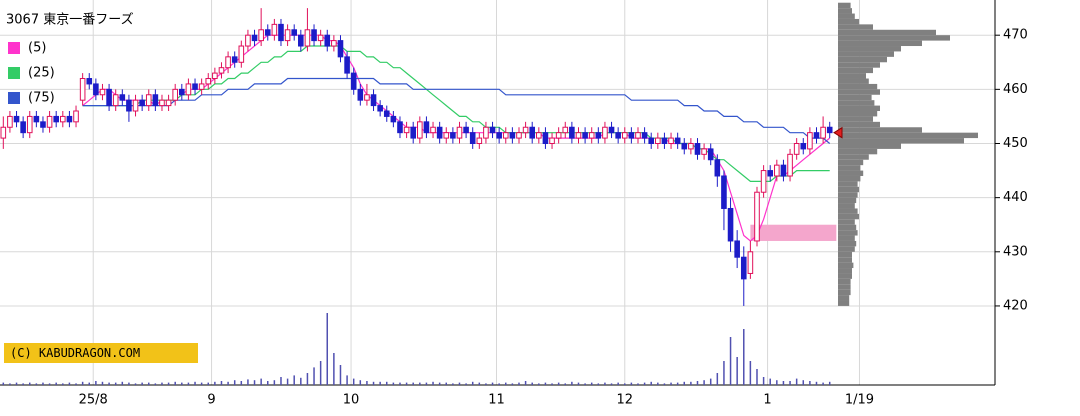 This screenshot has height=416, width=1080. I want to click on y-tick-label: 440, so click(1015, 197).